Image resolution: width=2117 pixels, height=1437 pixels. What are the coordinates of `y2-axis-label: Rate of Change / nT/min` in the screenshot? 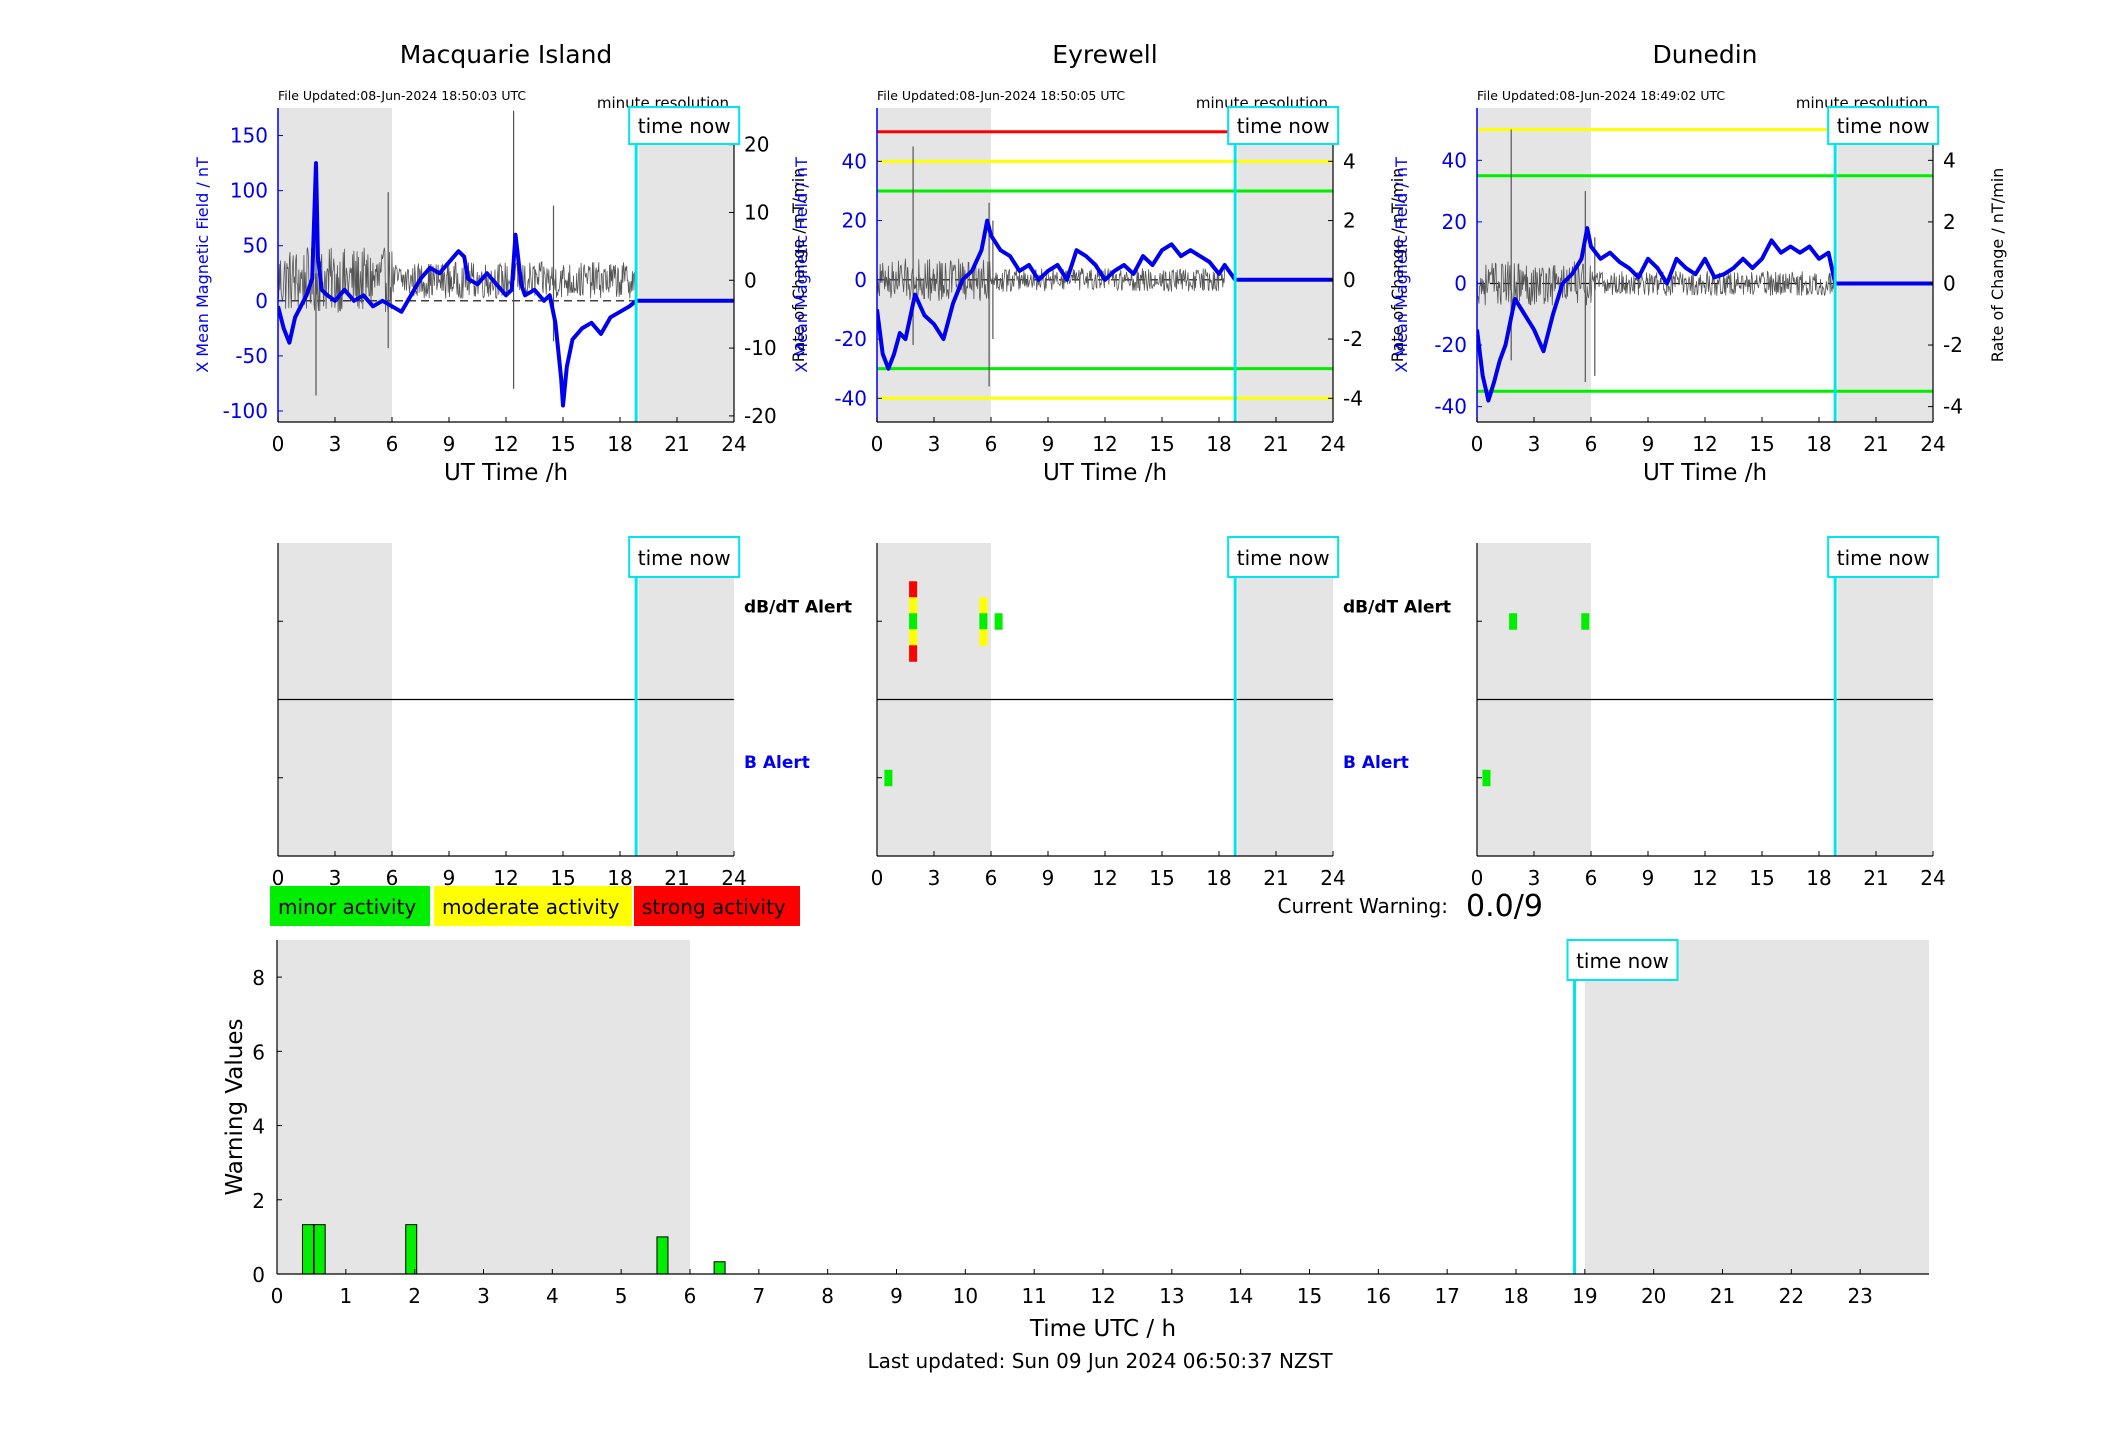 It's located at (1397, 265).